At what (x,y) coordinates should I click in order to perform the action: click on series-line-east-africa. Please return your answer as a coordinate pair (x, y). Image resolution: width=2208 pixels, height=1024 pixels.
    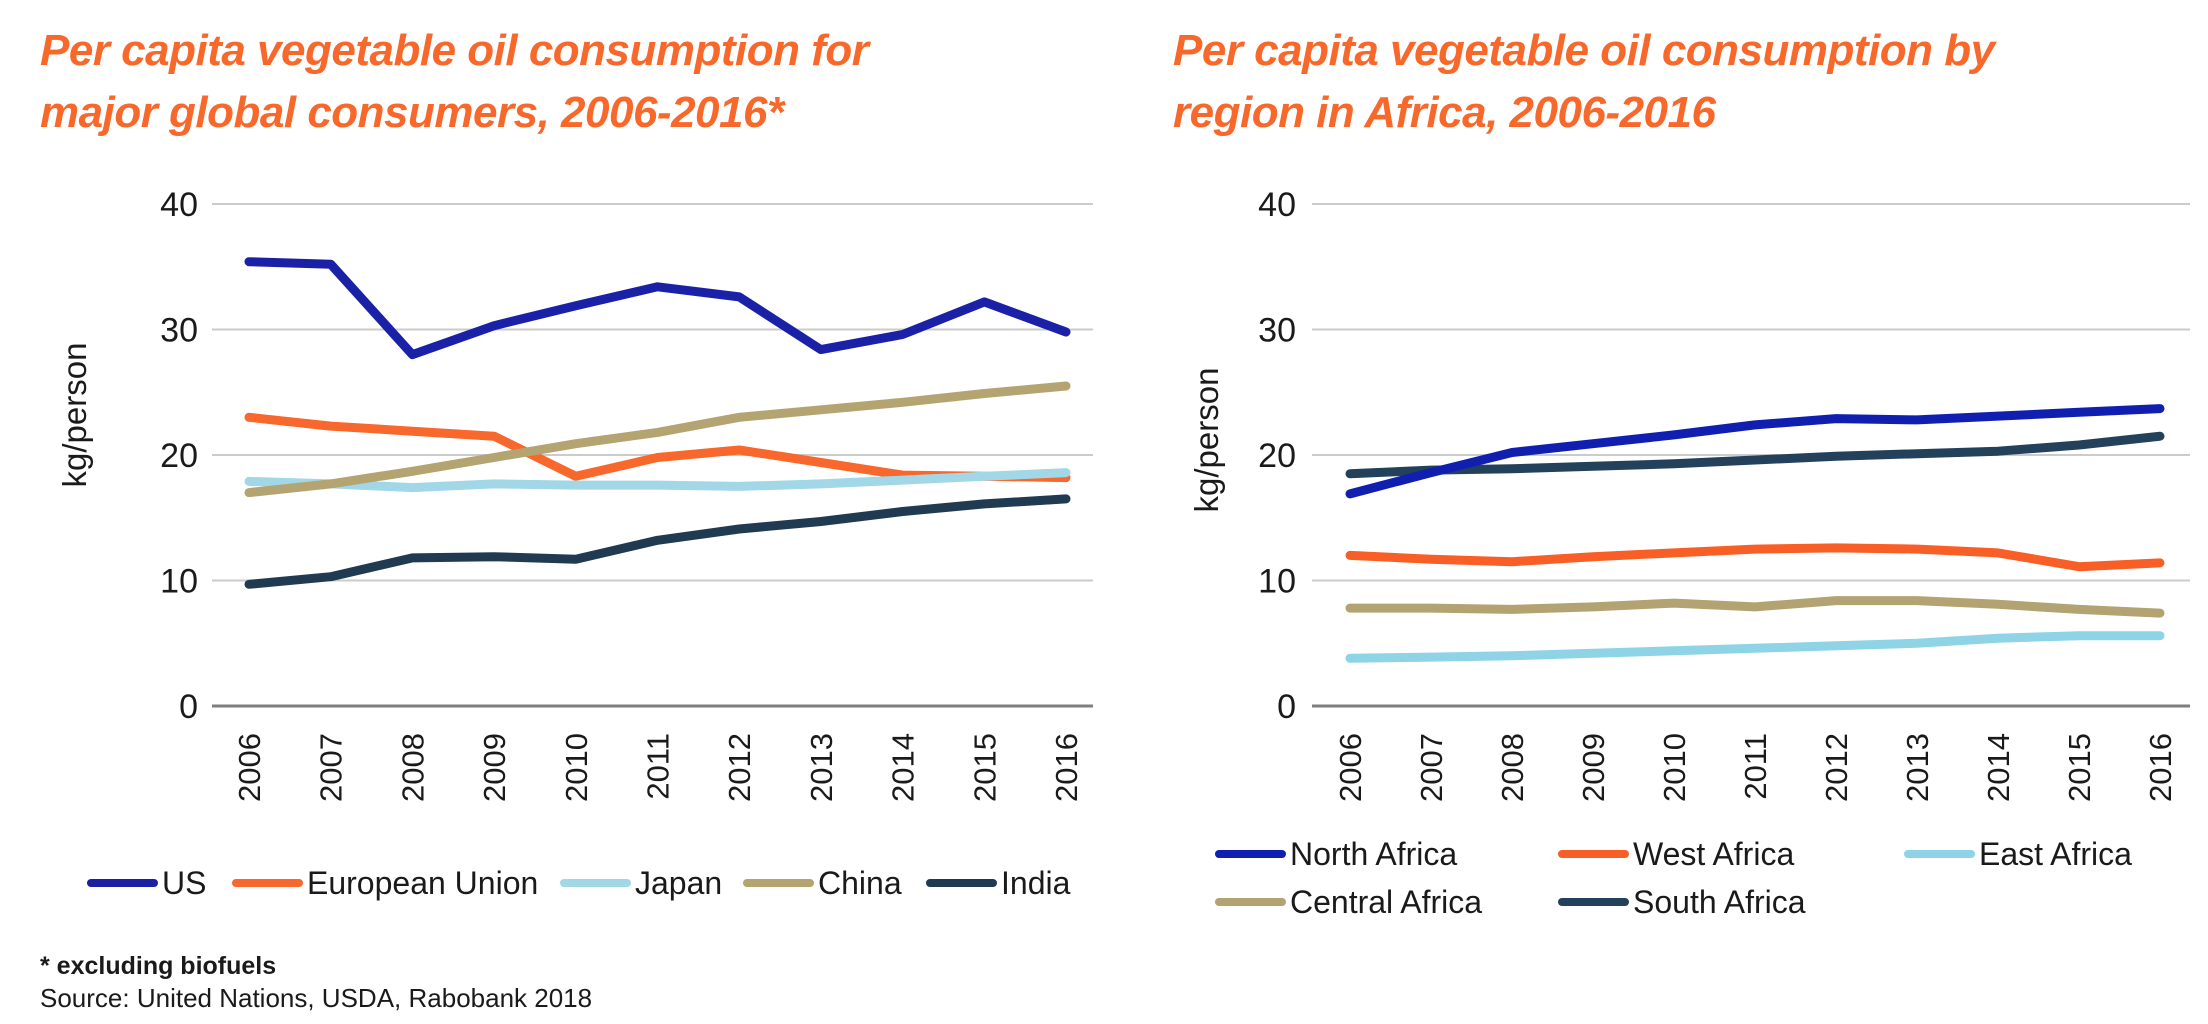
    Looking at the image, I should click on (1755, 647).